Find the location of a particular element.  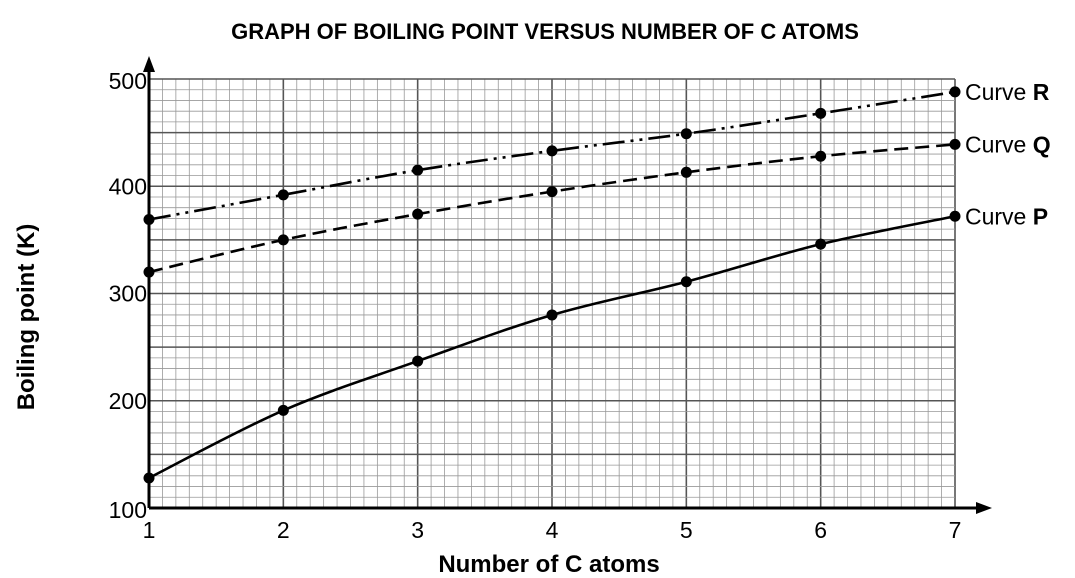

y-axis-arrow-icon is located at coordinates (149, 64).